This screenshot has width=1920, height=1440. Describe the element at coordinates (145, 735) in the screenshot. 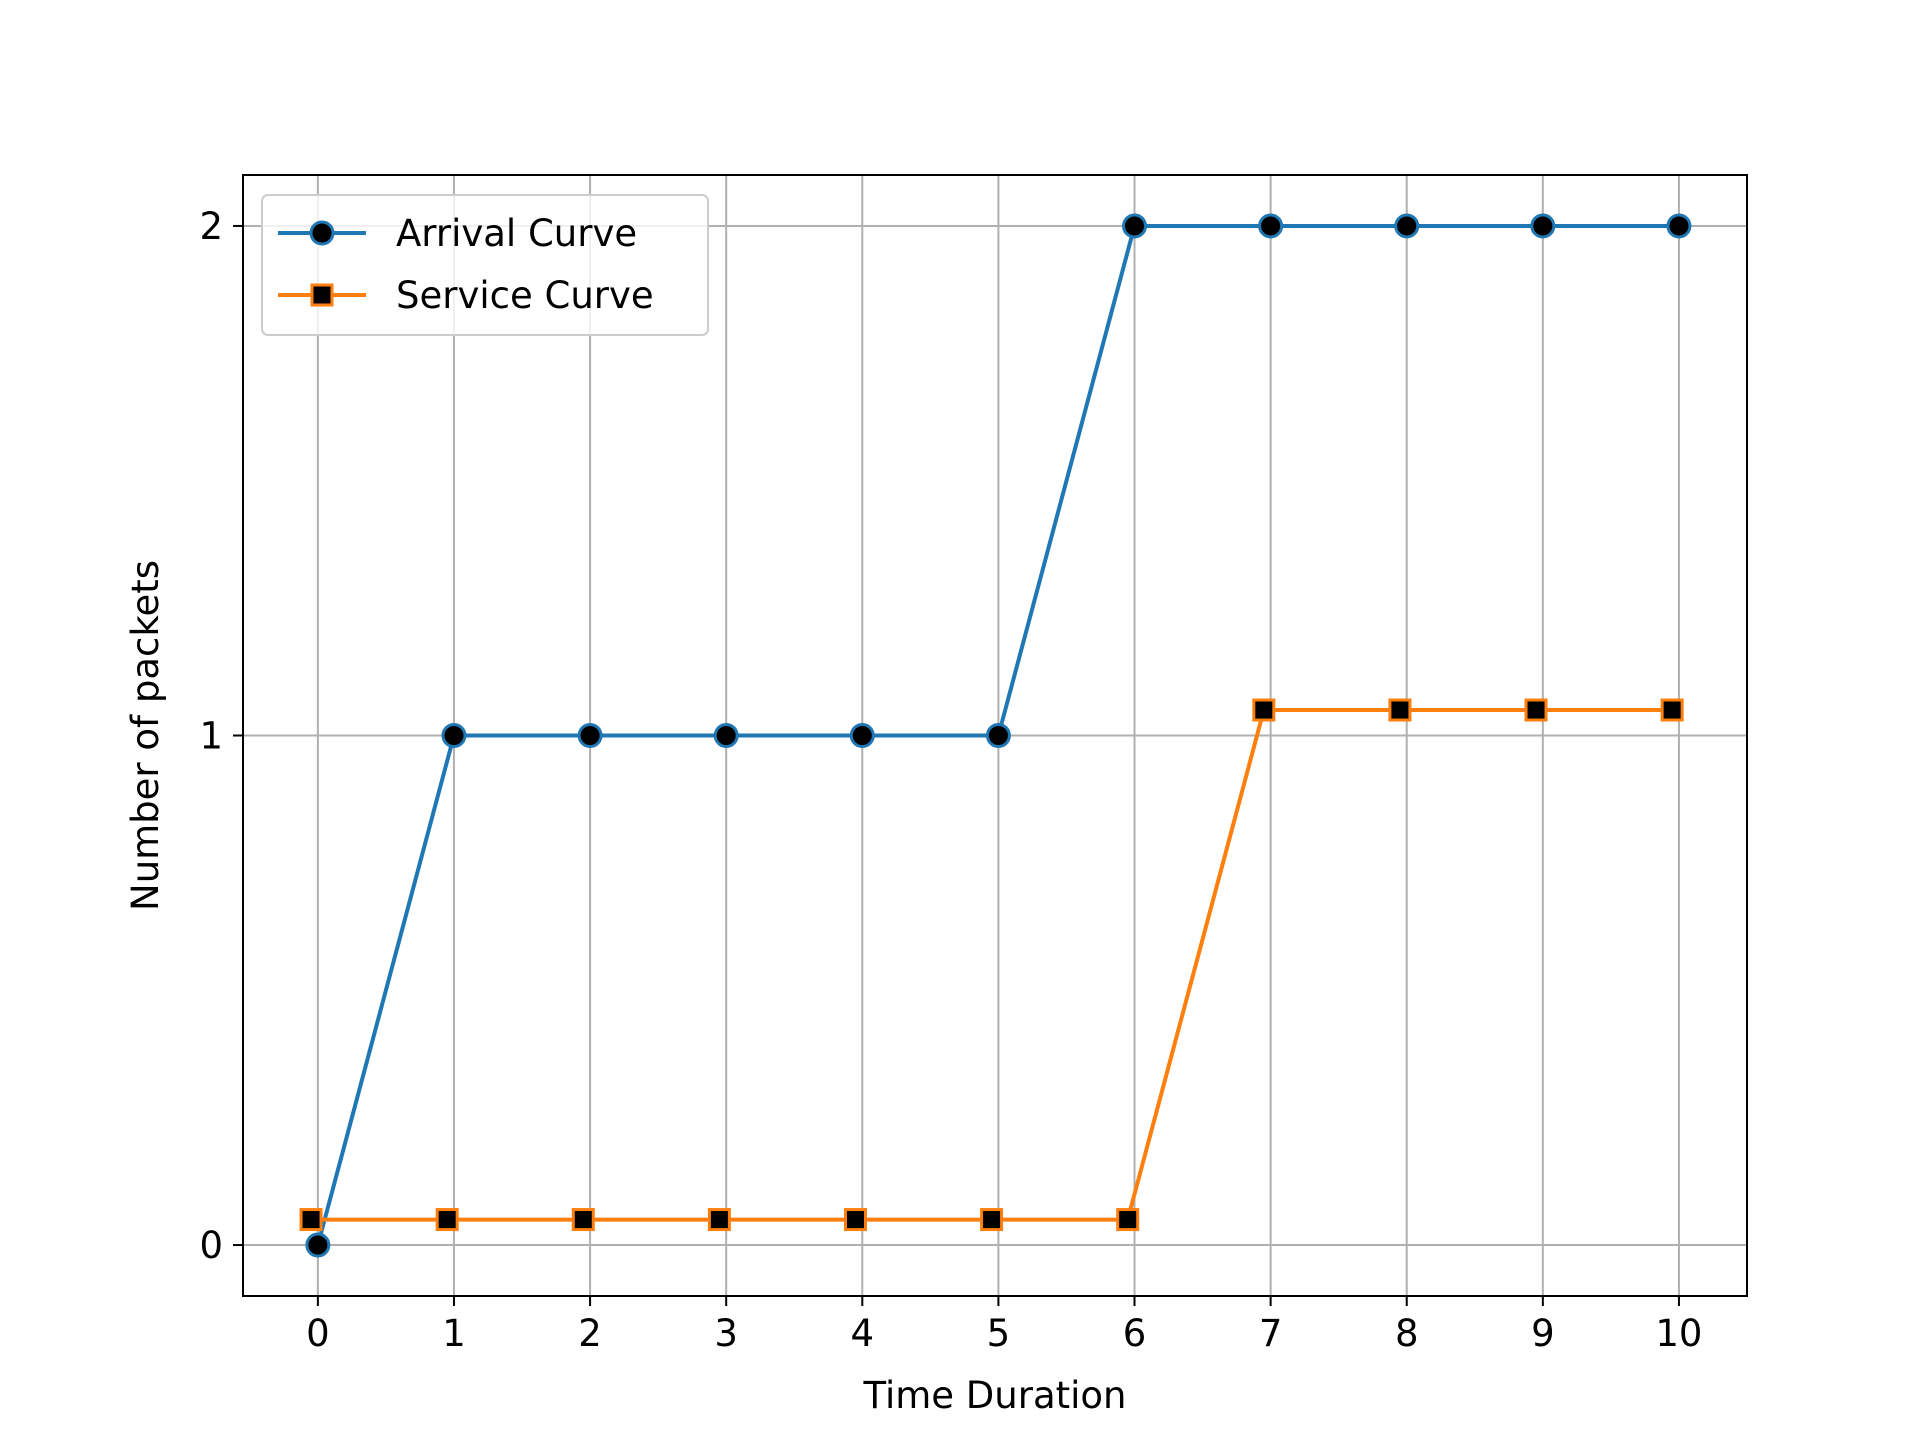

I see `y-axis-label: Number of packets` at that location.